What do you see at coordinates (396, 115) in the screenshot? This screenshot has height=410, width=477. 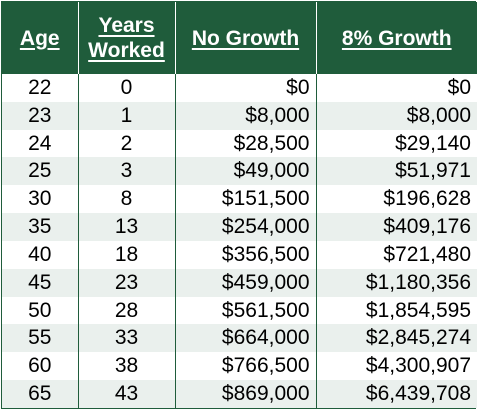 I see `cell-8pct-growth: $8,000` at bounding box center [396, 115].